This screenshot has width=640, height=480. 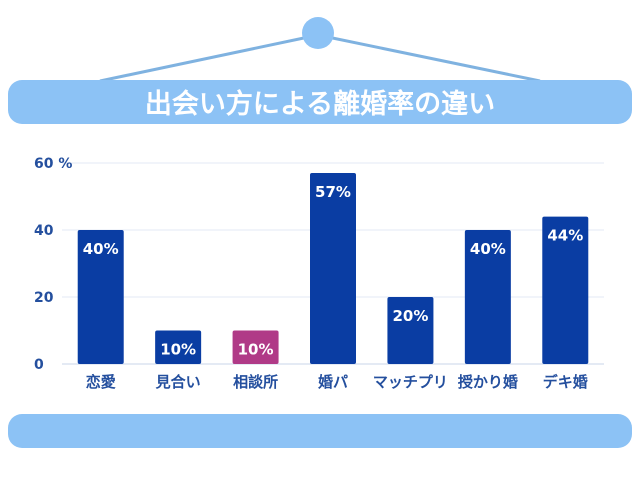 I want to click on y-tick-label: 40, so click(x=44, y=231).